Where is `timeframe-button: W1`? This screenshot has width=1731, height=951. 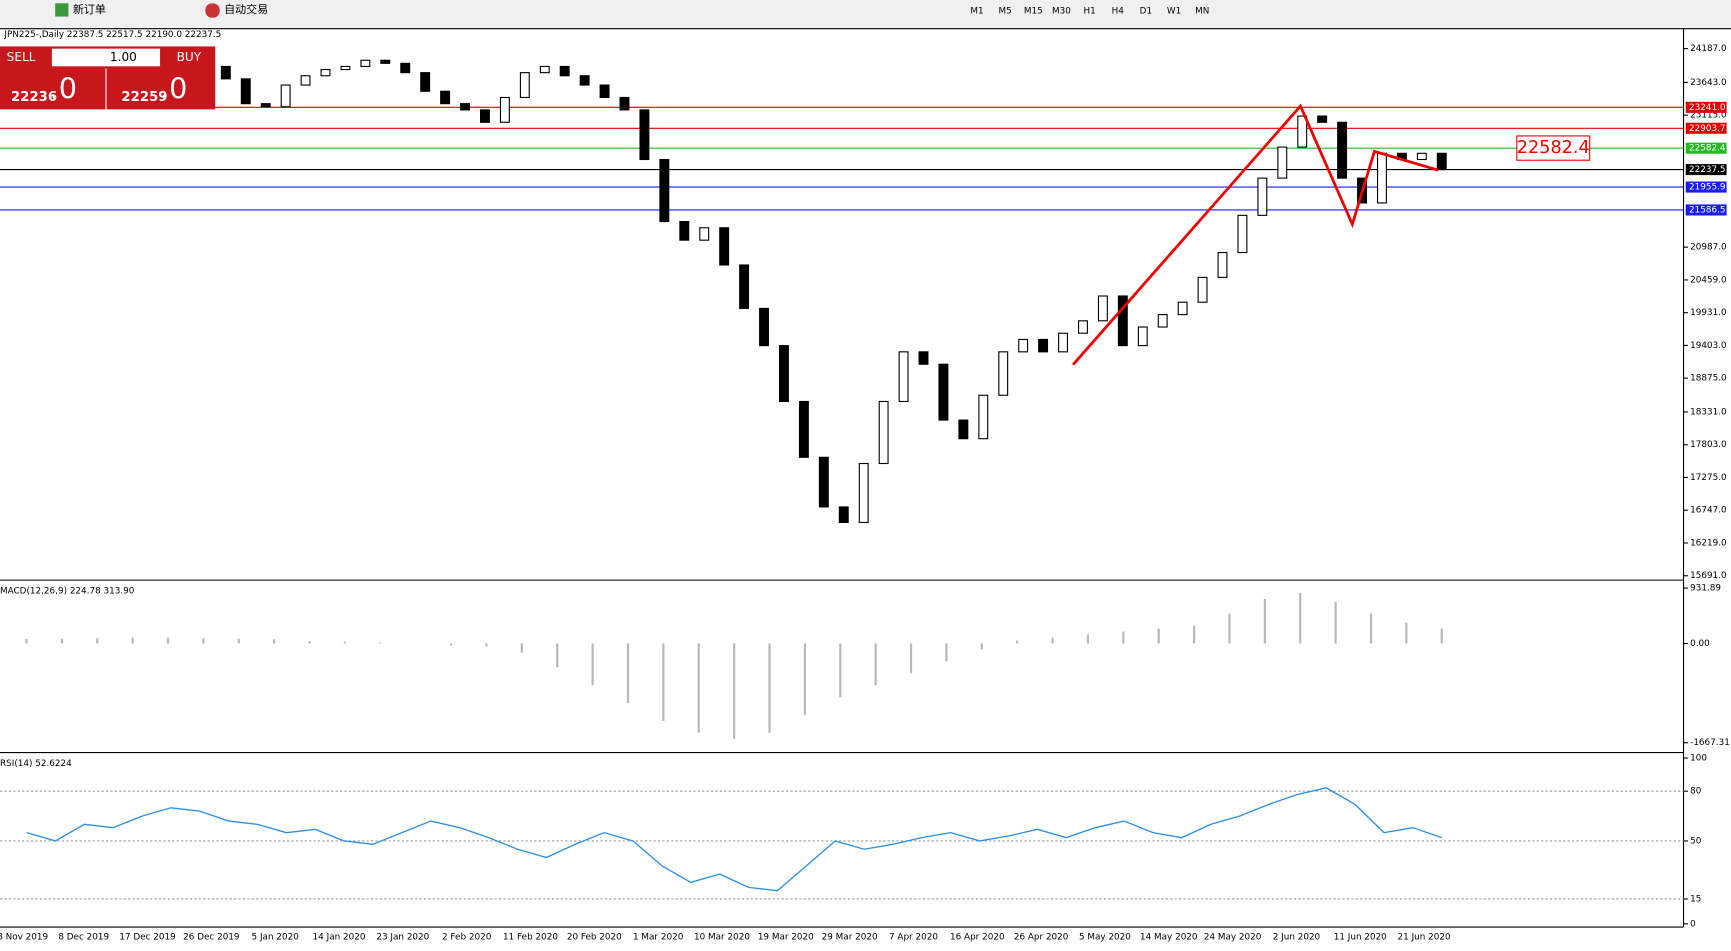
timeframe-button: W1 is located at coordinates (1174, 12).